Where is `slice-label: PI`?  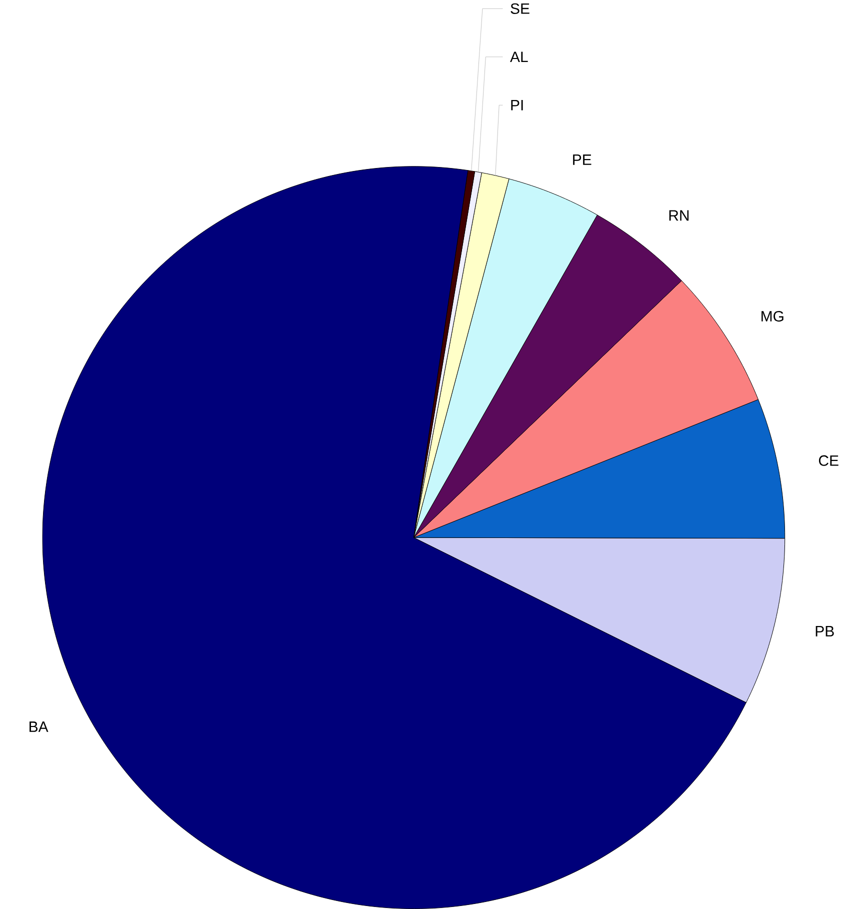
slice-label: PI is located at coordinates (517, 105).